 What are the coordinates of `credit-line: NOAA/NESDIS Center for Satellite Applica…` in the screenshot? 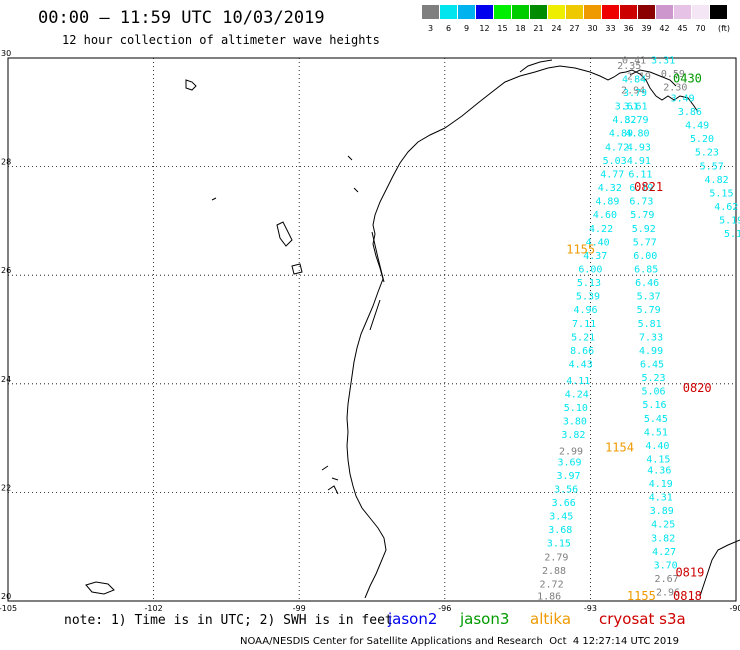 It's located at (459, 641).